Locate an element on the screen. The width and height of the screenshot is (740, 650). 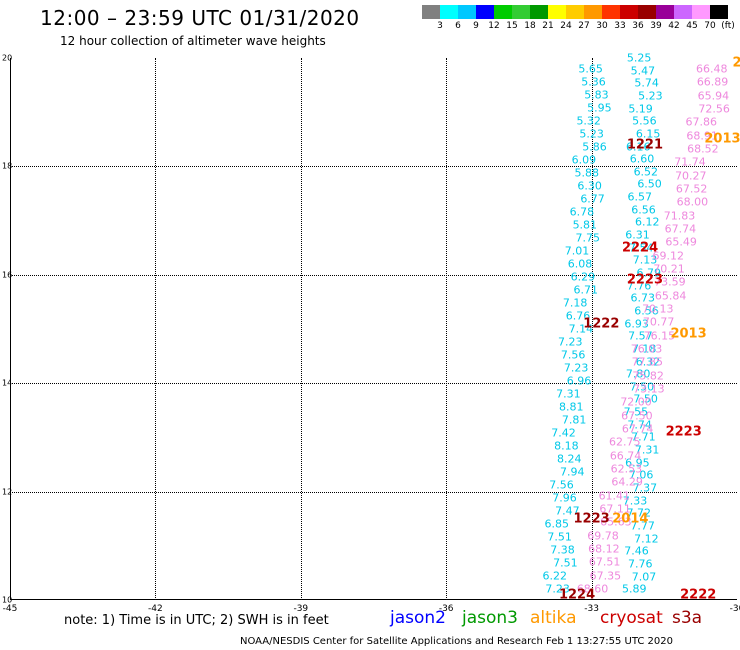
wave-height-label: 5.95 is located at coordinates (599, 108).